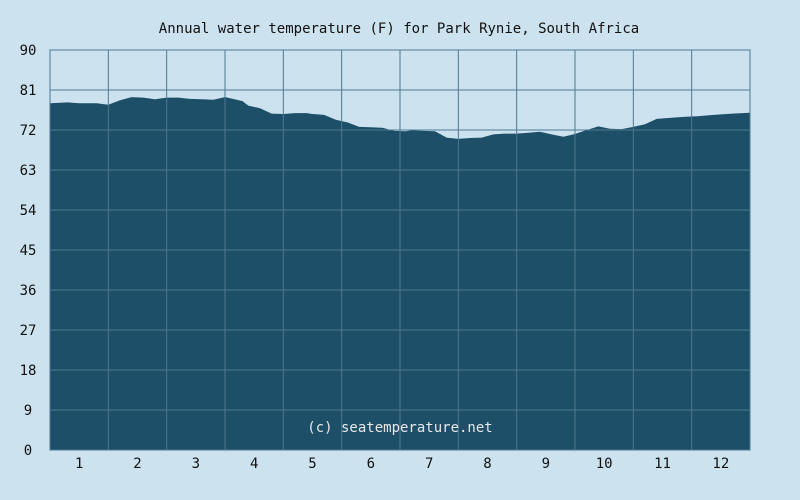  Describe the element at coordinates (28, 91) in the screenshot. I see `y-tick-label: 81` at that location.